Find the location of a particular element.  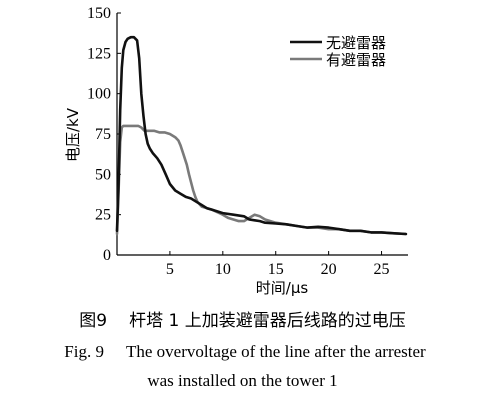

legend-label-1: 有避雷器 is located at coordinates (356, 60).